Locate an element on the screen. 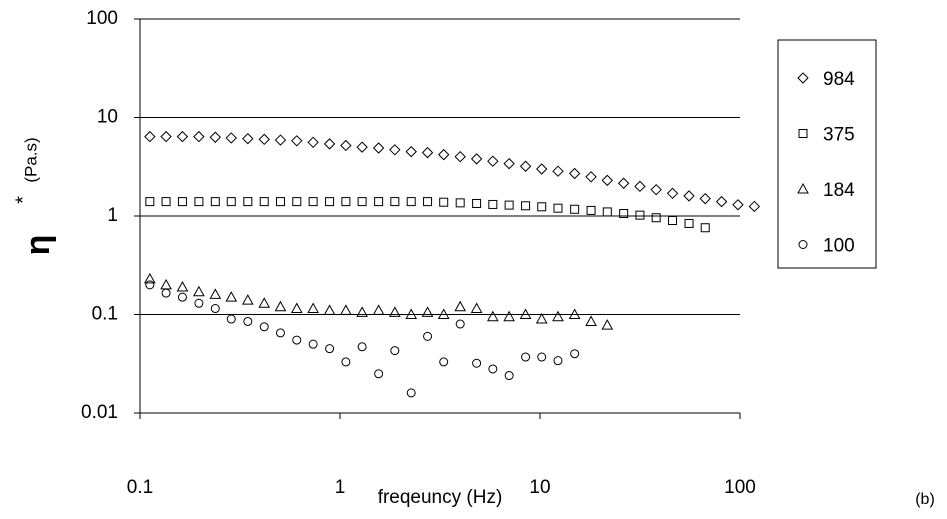  legend-label: 184 is located at coordinates (839, 190).